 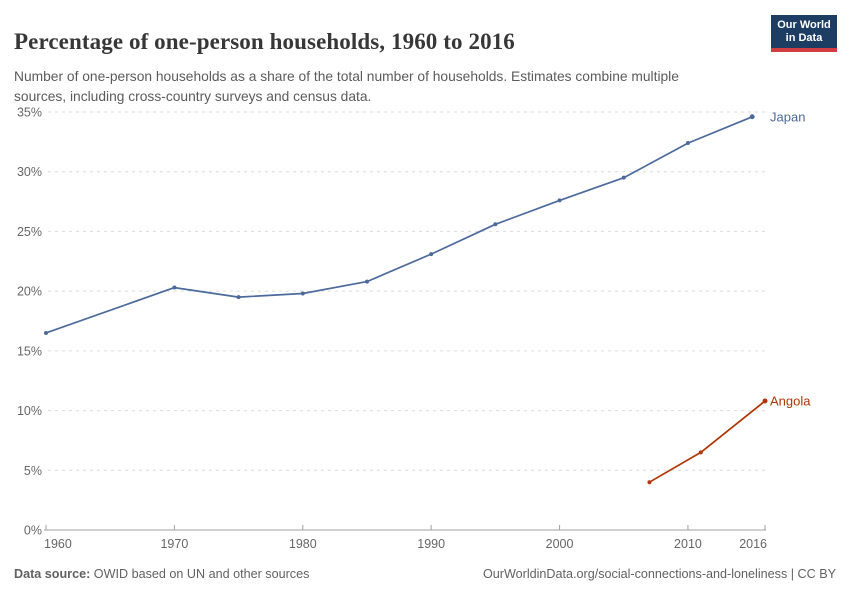 I want to click on japan-point-1960, so click(x=46, y=332).